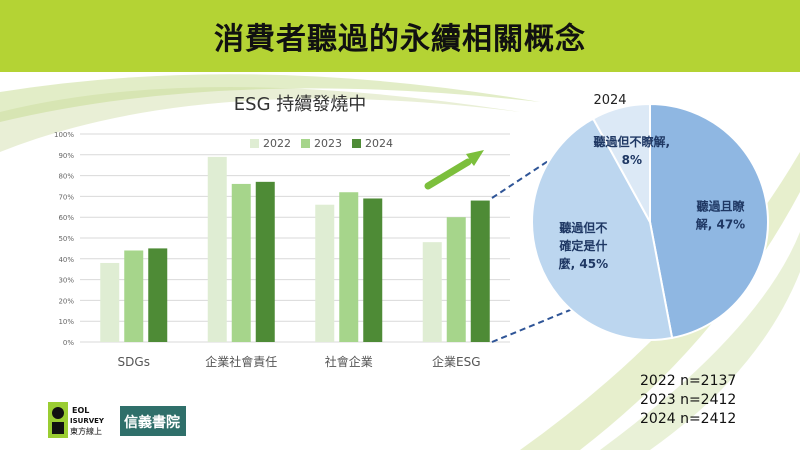 This screenshot has height=450, width=800. Describe the element at coordinates (583, 245) in the screenshot. I see `pie-slice-label: 聽過但不確定是什麼, 45%` at that location.